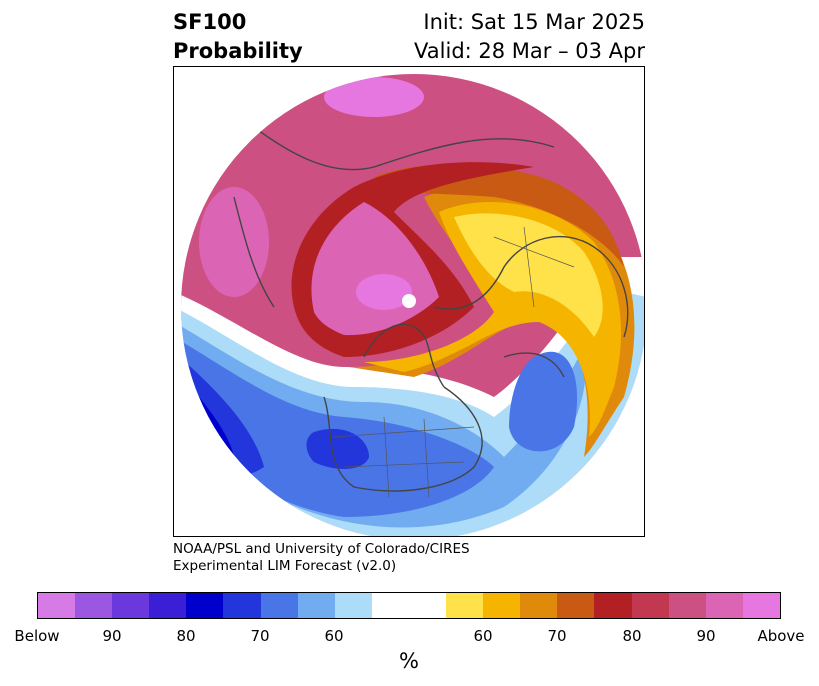  I want to click on coast-greenland, so click(534, 365).